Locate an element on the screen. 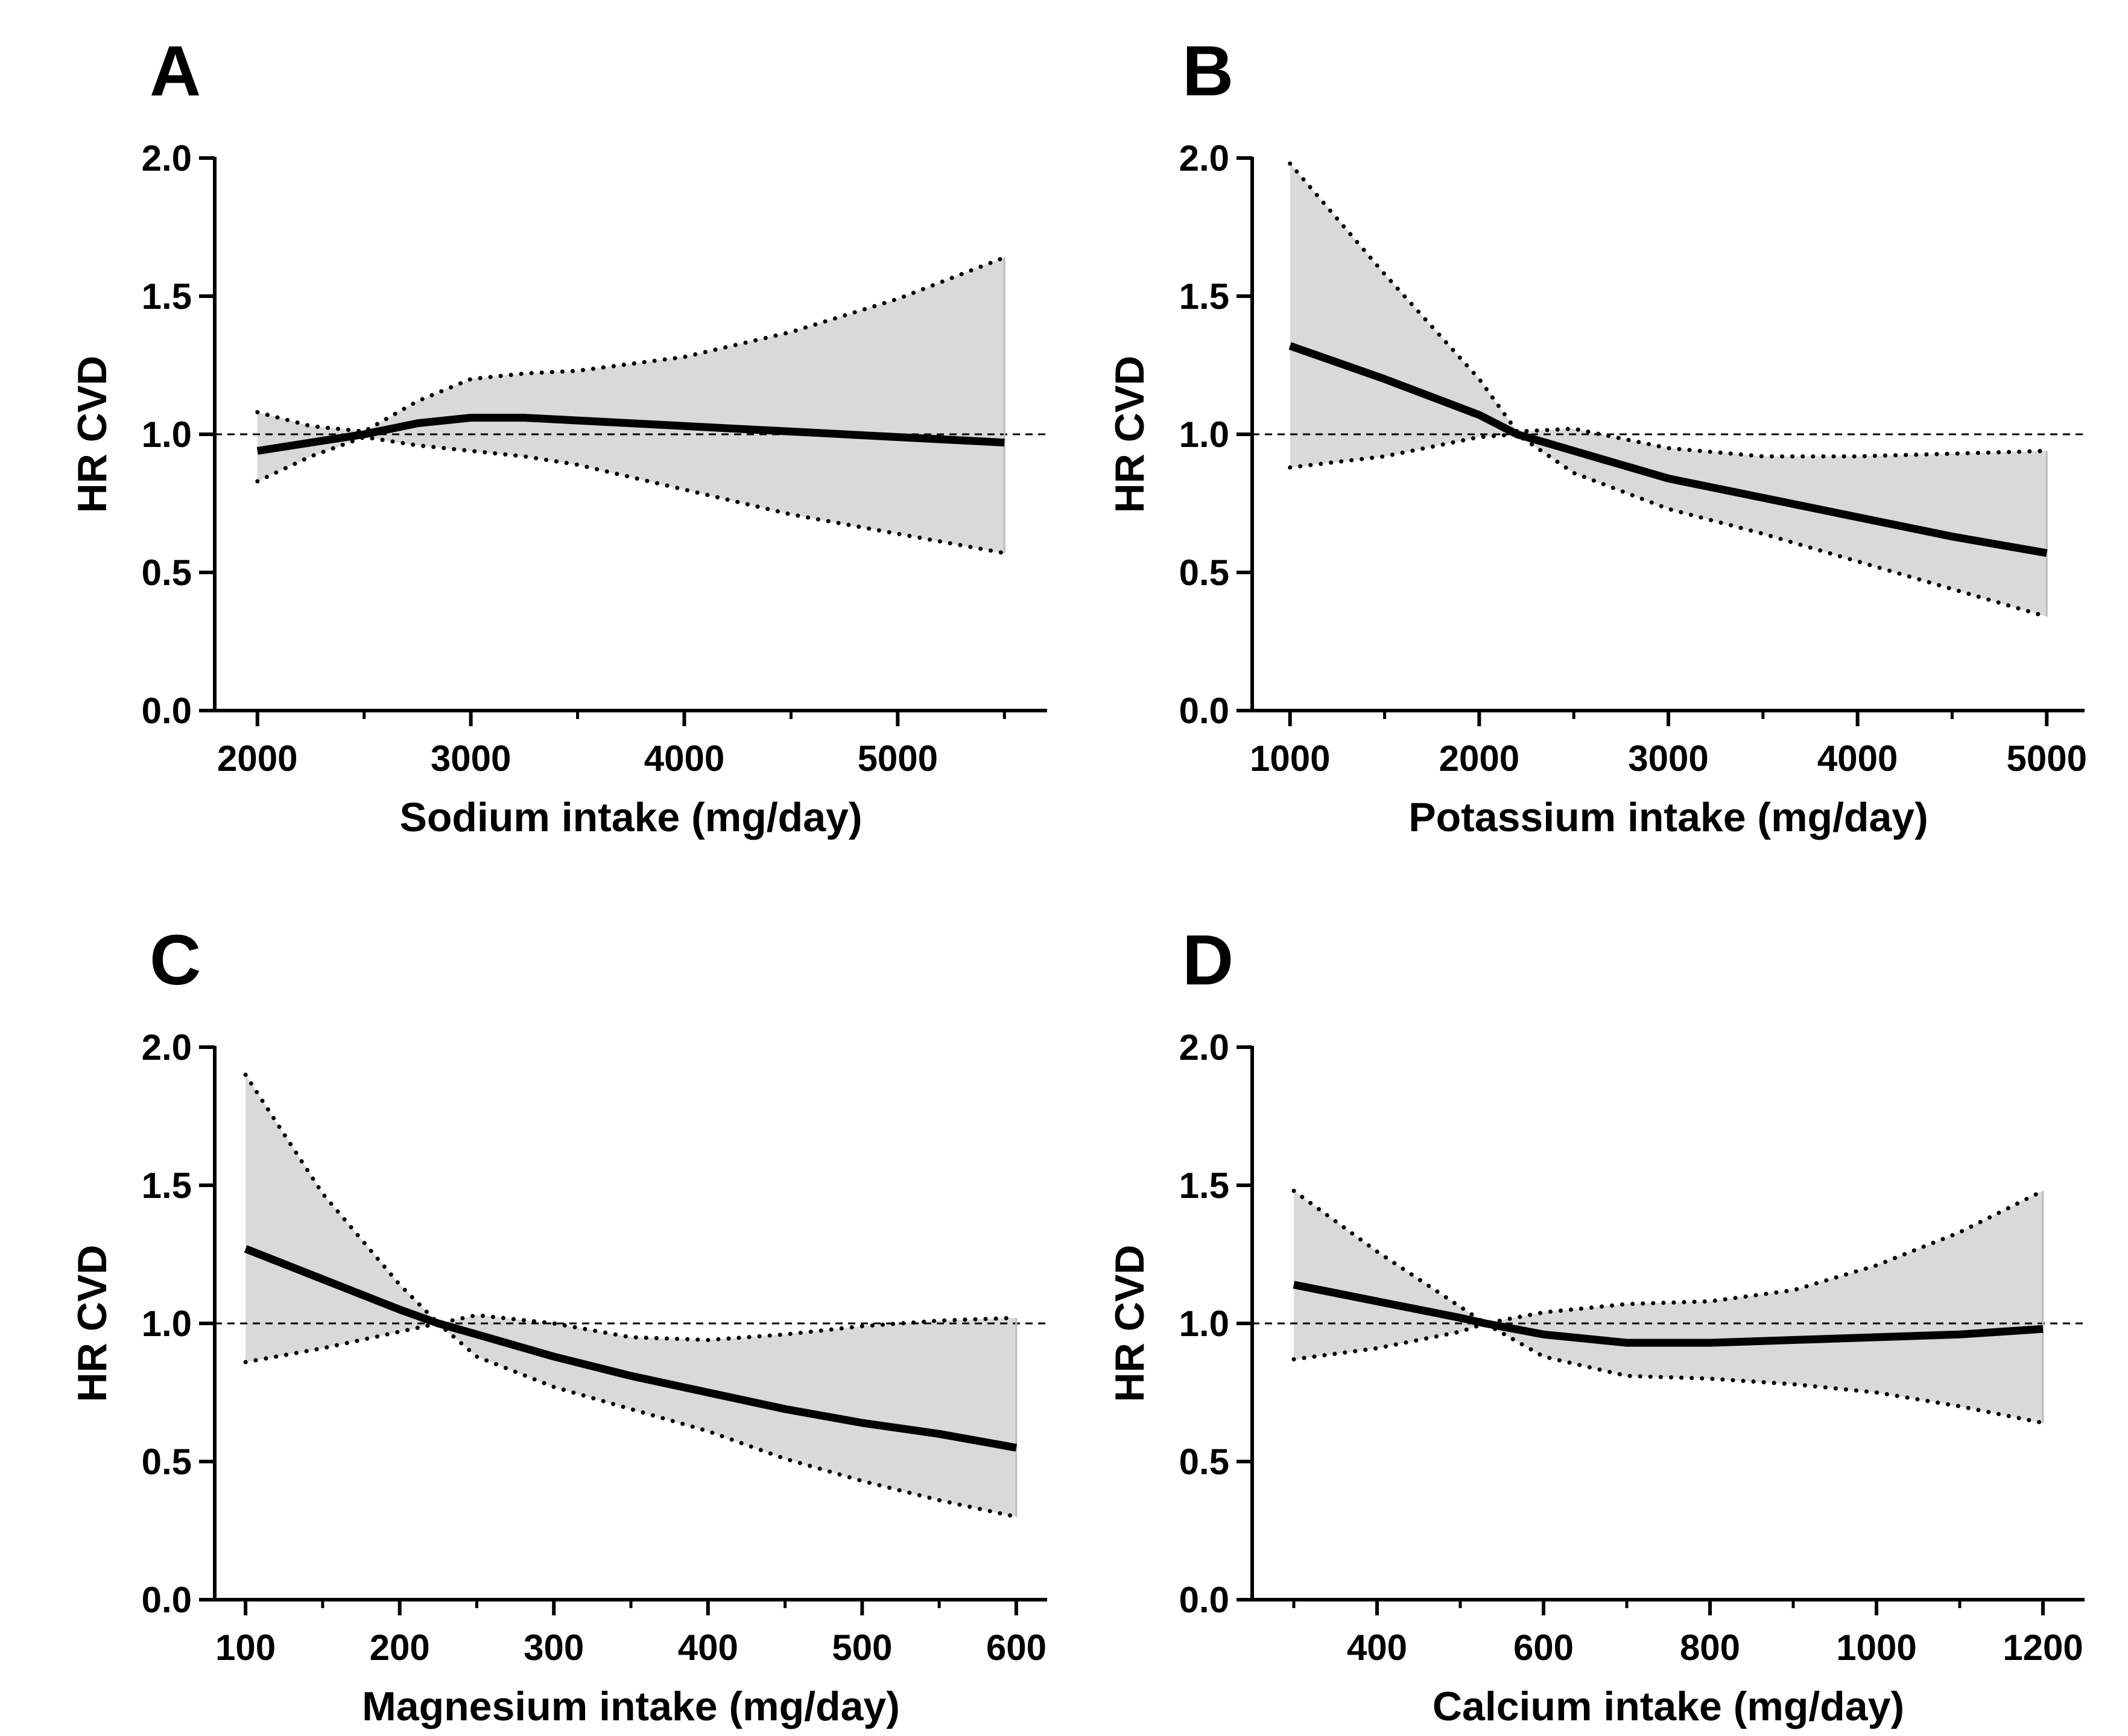 This screenshot has height=1736, width=2128. x-tick-label-d: 1200 is located at coordinates (2043, 1647).